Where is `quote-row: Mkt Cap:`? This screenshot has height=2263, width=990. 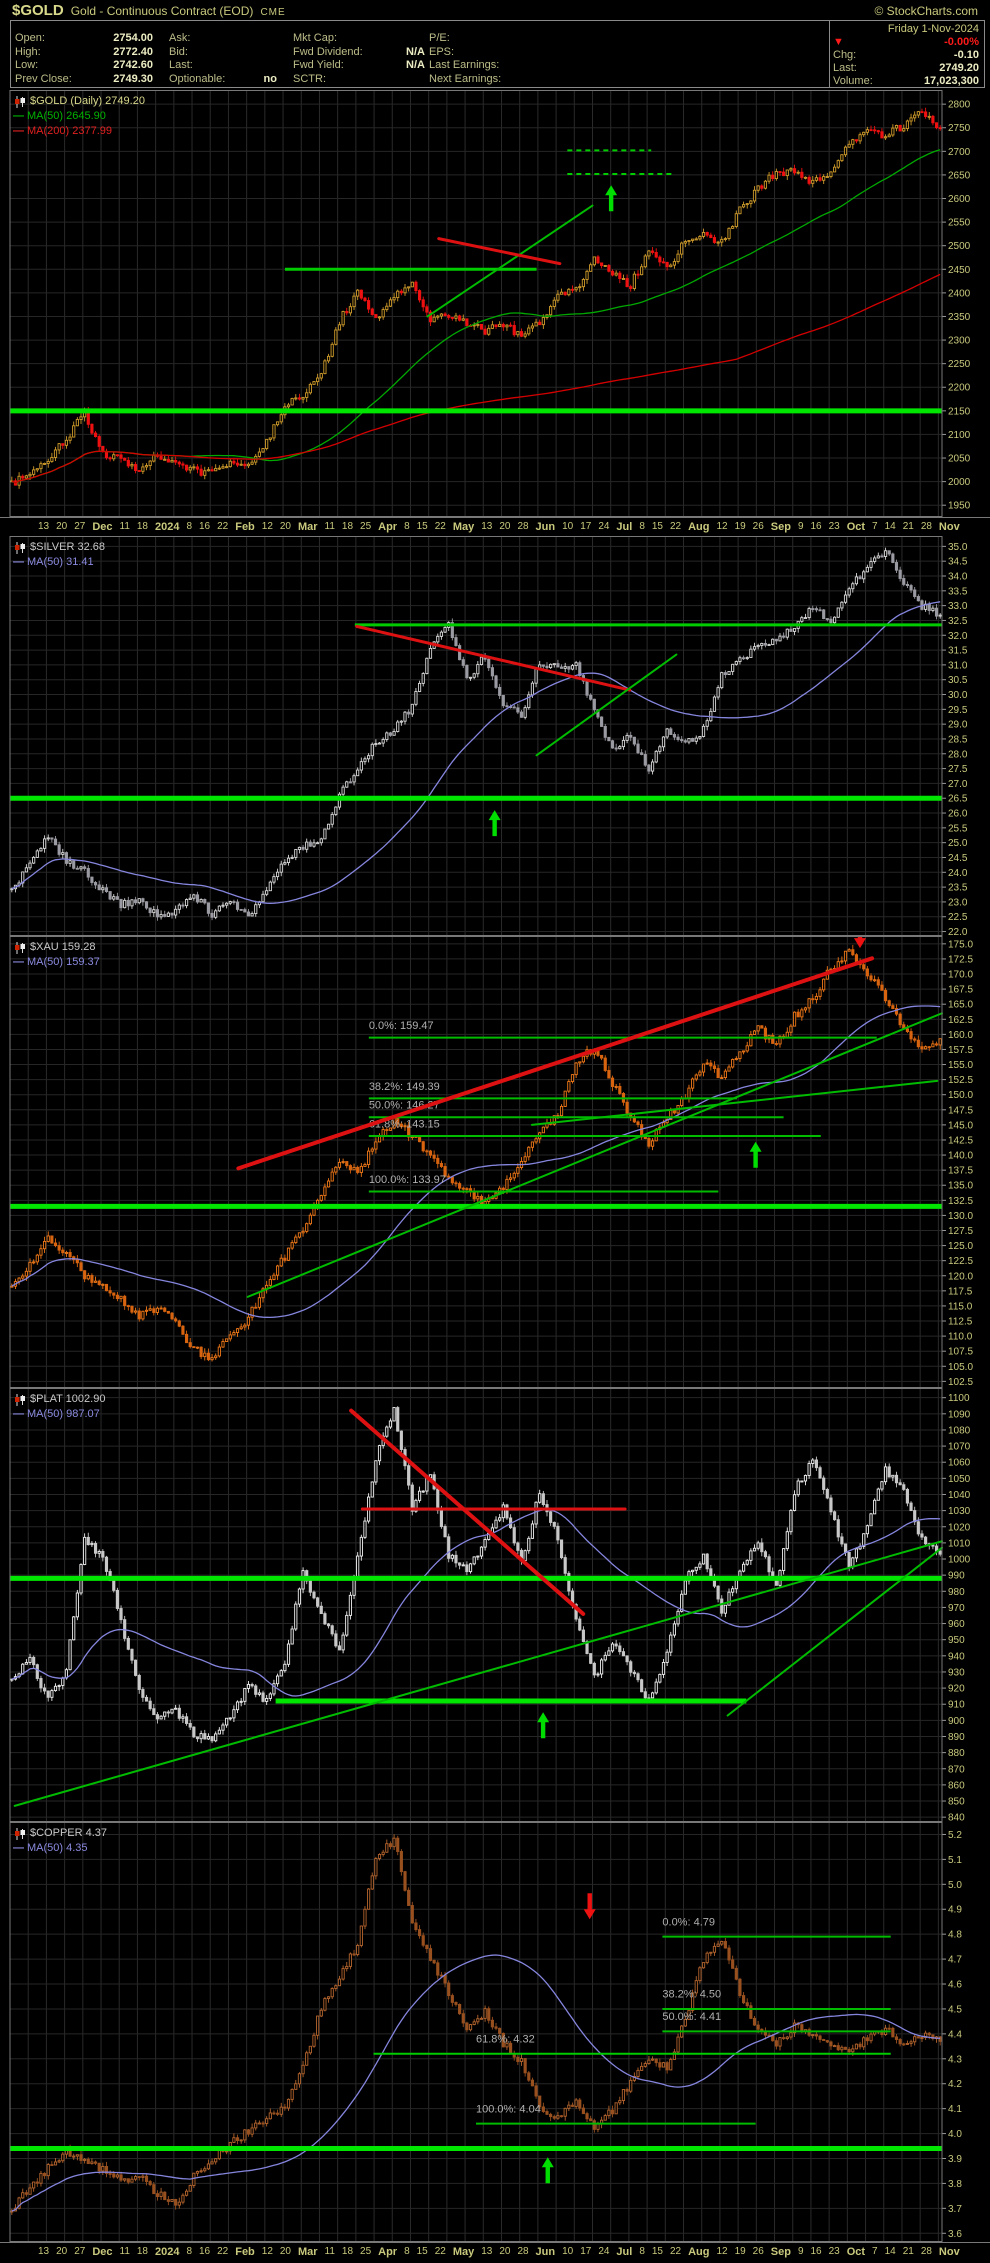
quote-row: Mkt Cap: is located at coordinates (359, 39).